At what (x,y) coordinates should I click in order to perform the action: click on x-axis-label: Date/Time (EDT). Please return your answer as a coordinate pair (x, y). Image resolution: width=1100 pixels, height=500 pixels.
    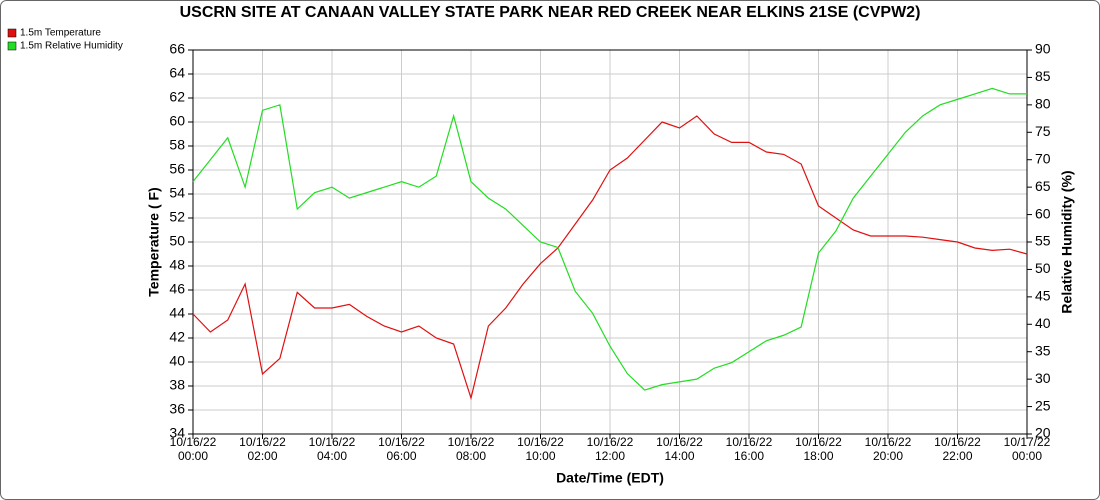
    Looking at the image, I should click on (610, 478).